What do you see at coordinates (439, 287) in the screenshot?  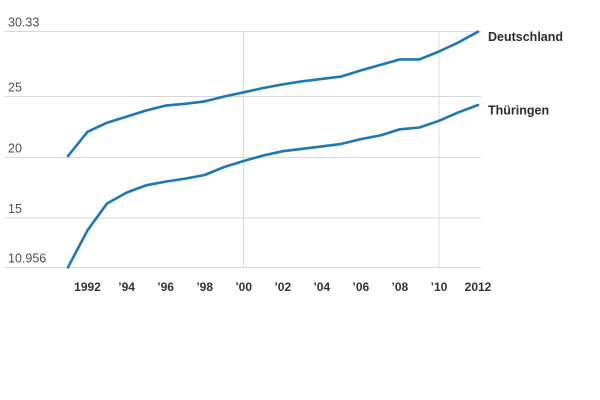 I see `x-axis-tick-label: ’10` at bounding box center [439, 287].